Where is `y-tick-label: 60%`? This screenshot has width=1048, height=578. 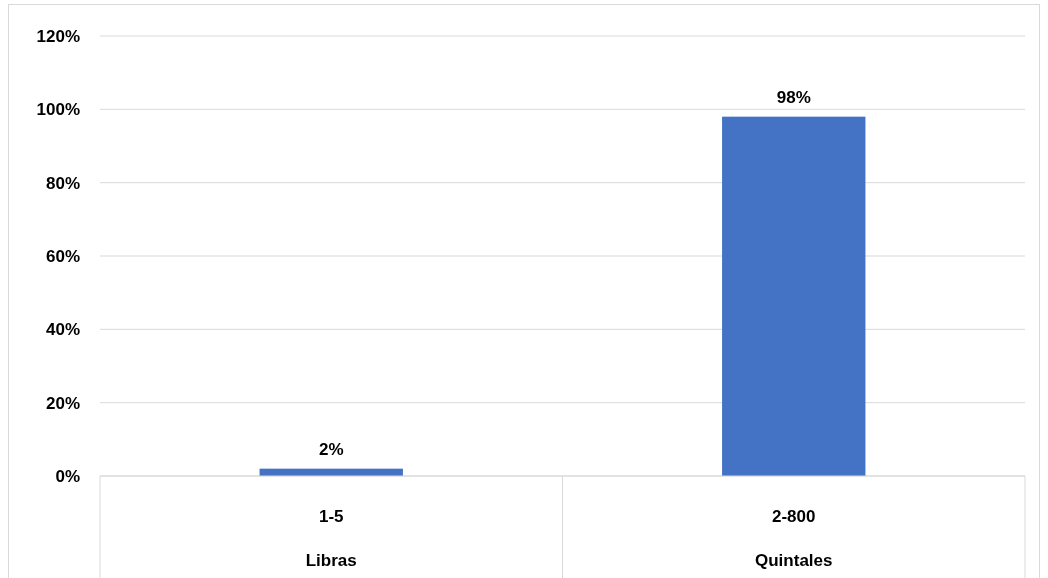
y-tick-label: 60% is located at coordinates (62, 256).